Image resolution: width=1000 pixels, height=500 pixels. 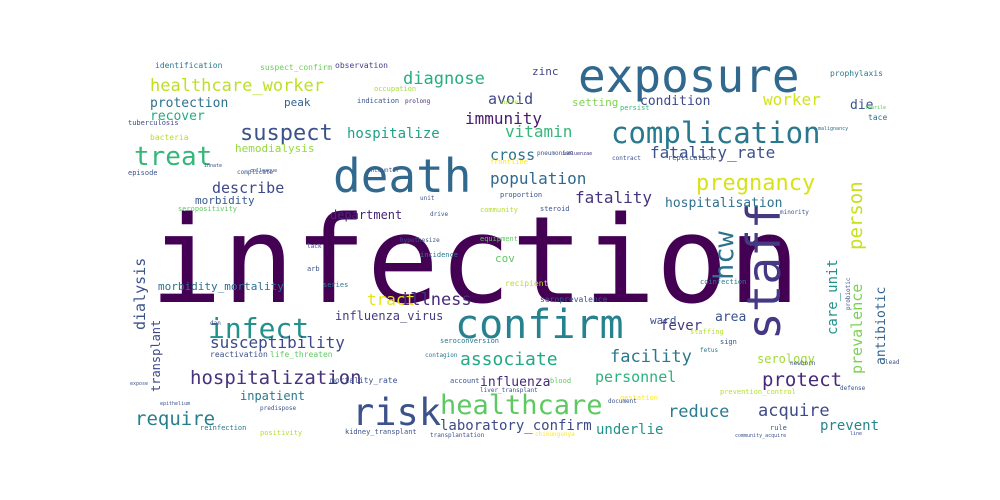 I want to click on word-suspect: suspect, so click(x=286, y=133).